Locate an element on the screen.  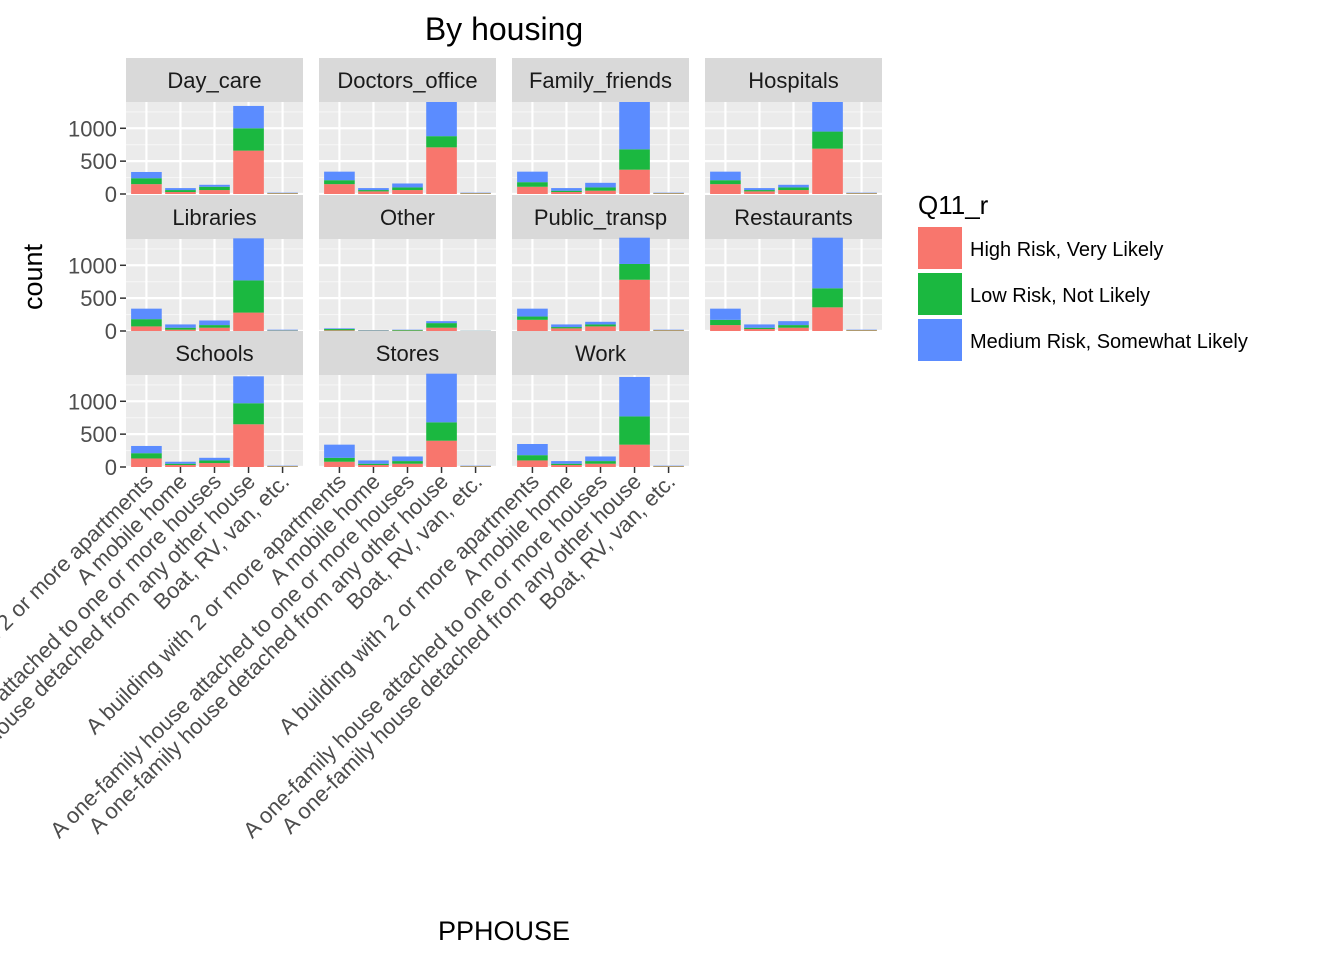
facet-strip-label: Doctors_office is located at coordinates (407, 80).